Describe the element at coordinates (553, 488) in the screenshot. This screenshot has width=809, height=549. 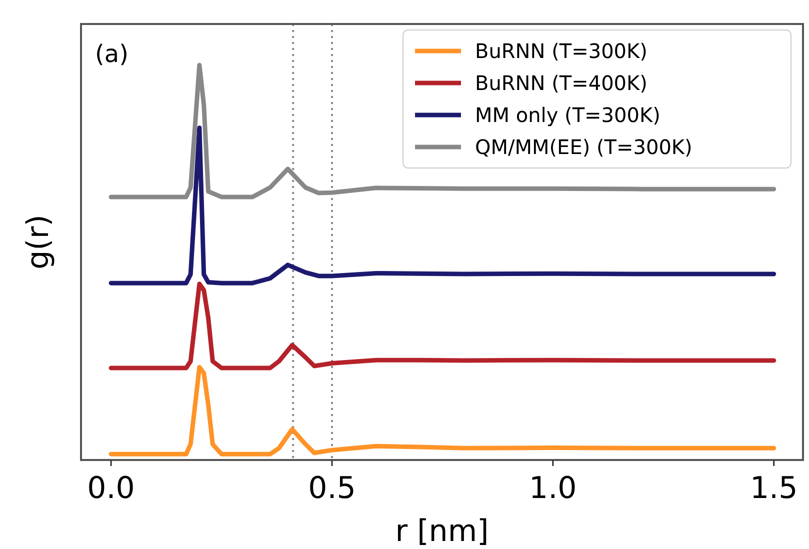
I see `x-tick-label: 1.0` at that location.